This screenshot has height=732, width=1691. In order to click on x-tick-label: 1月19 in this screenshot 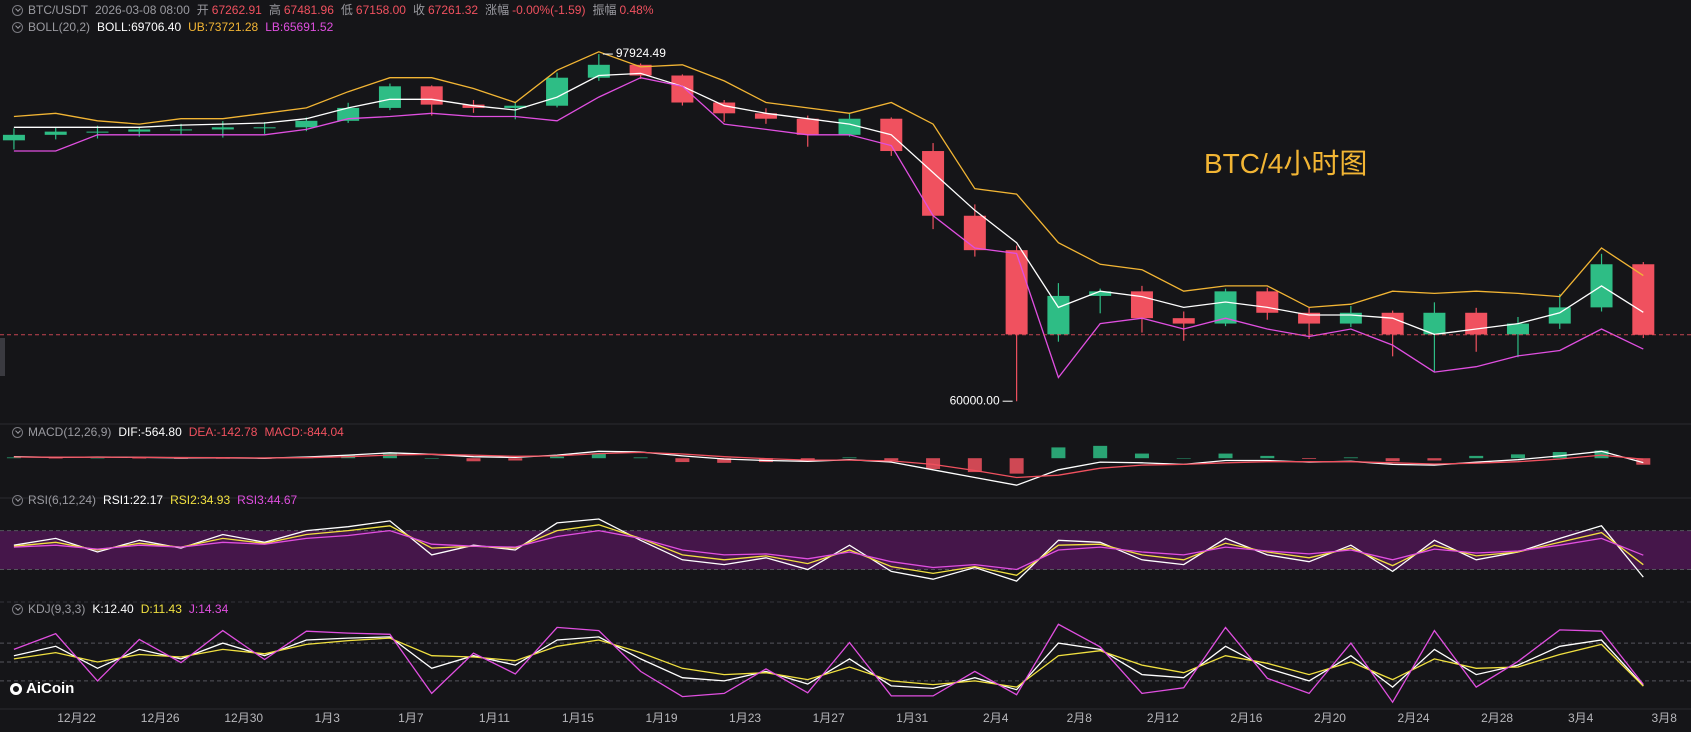, I will do `click(661, 718)`.